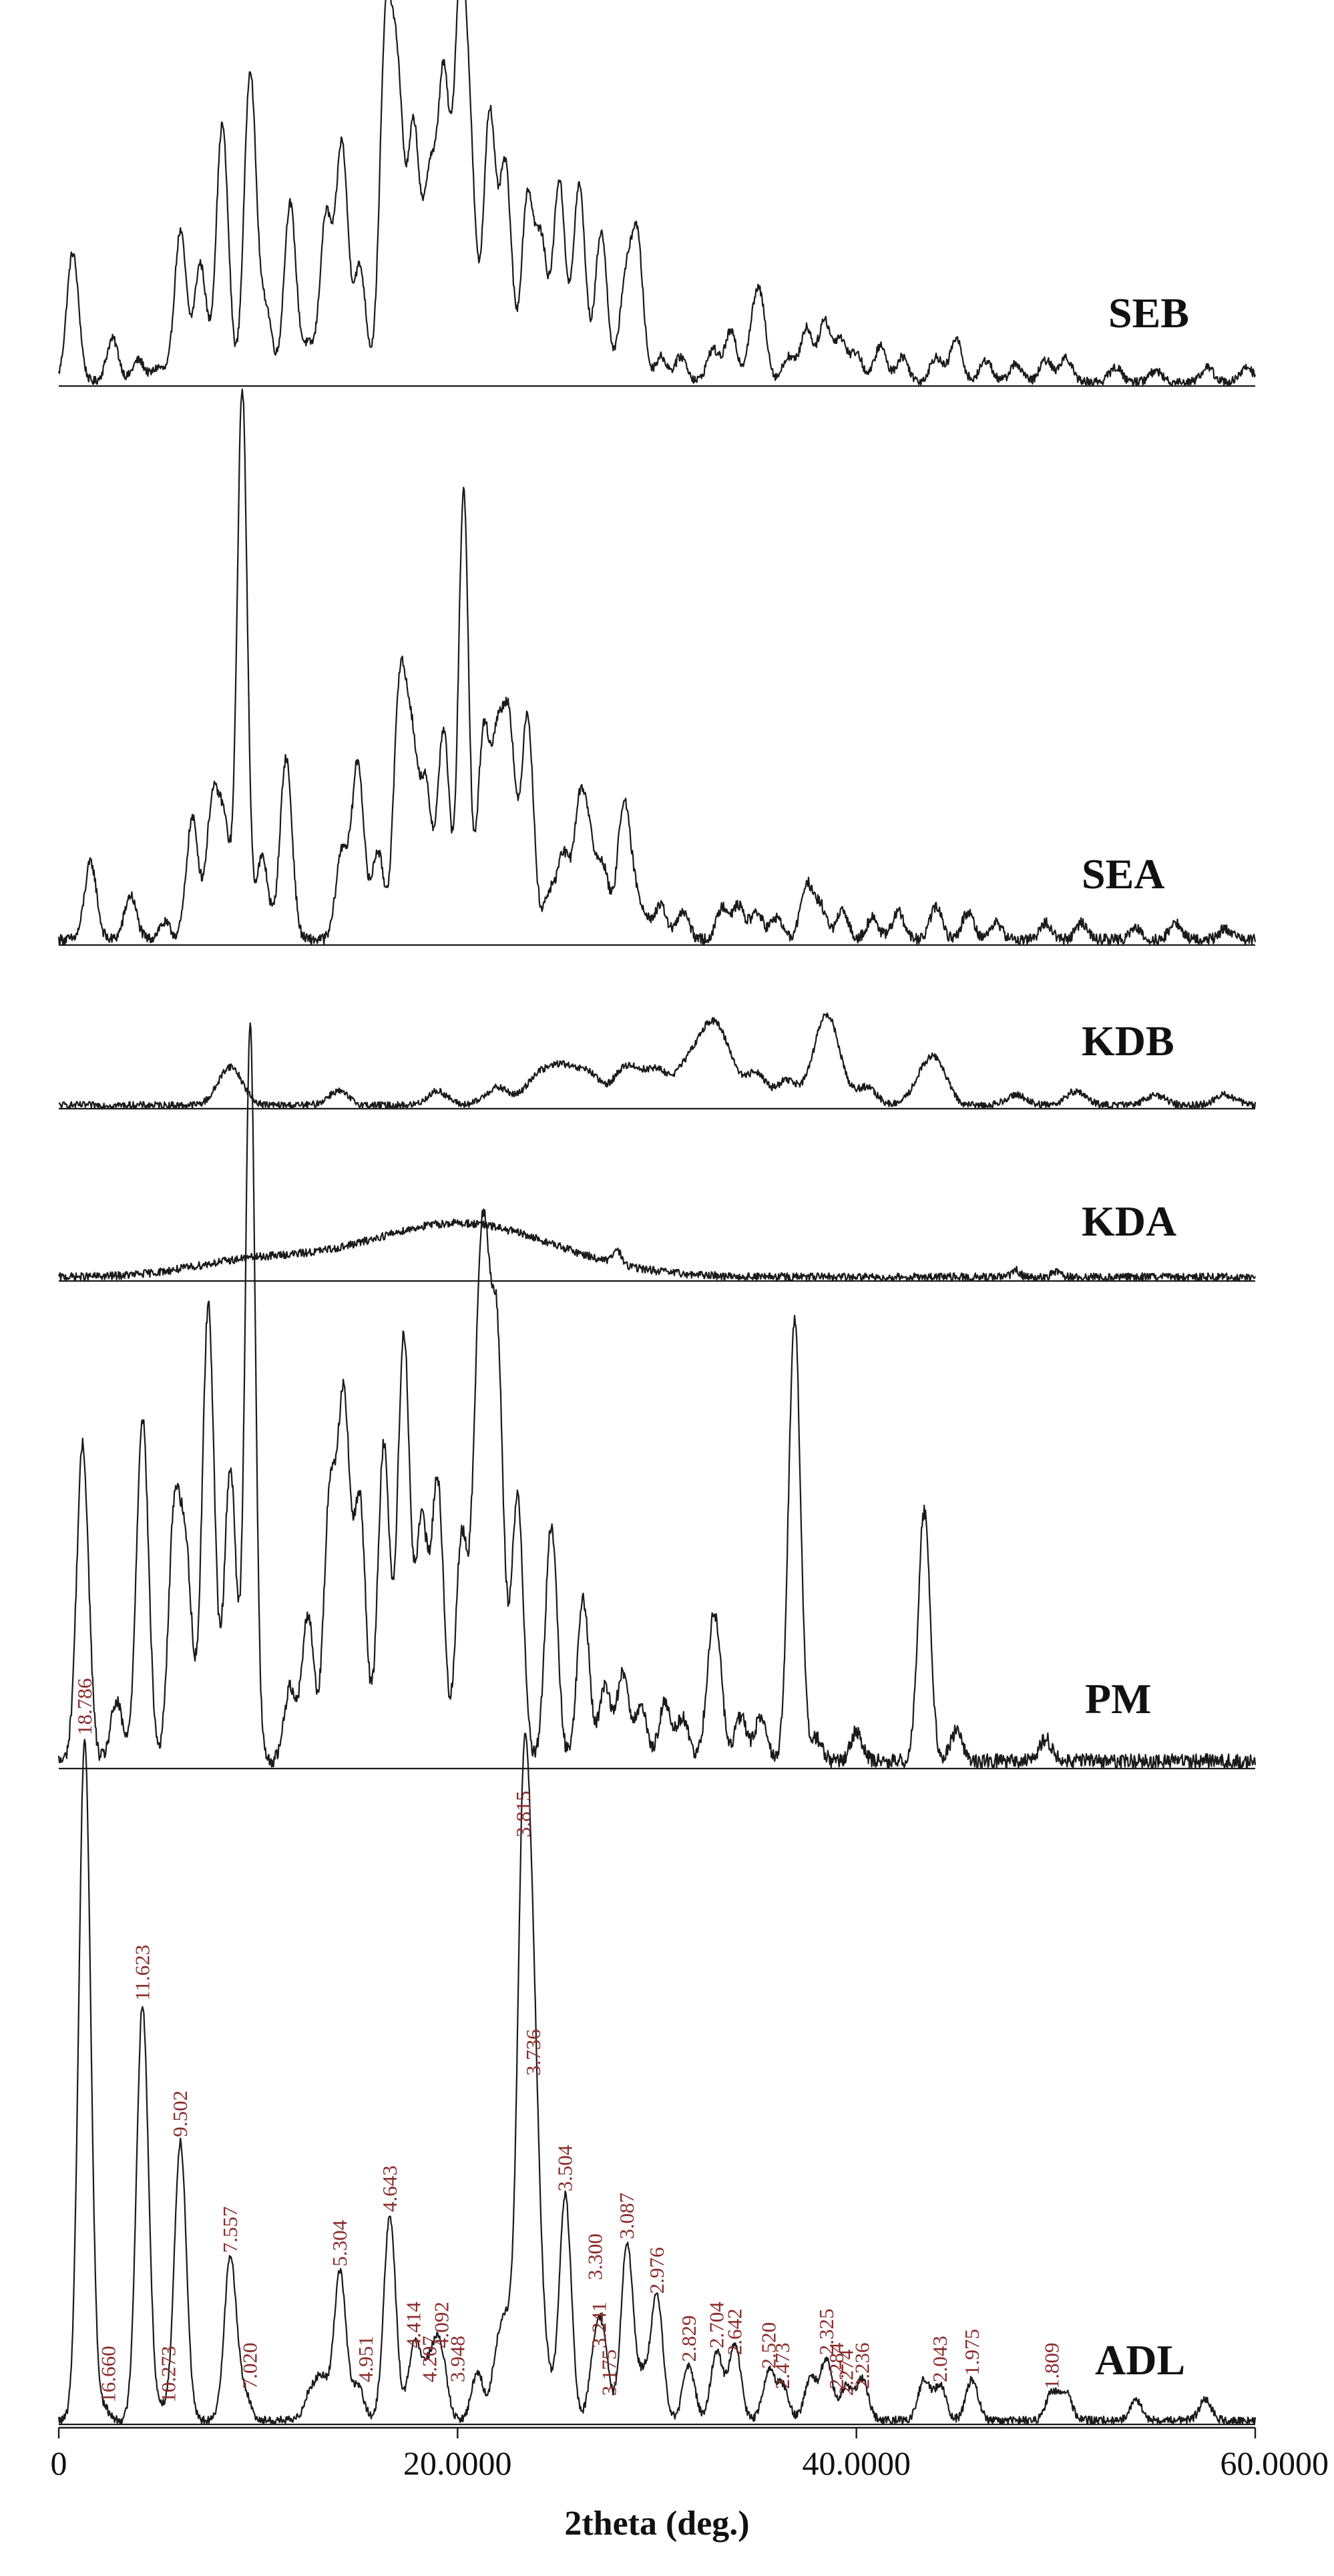 This screenshot has height=2576, width=1334. I want to click on peak-label: 7.557, so click(230, 2229).